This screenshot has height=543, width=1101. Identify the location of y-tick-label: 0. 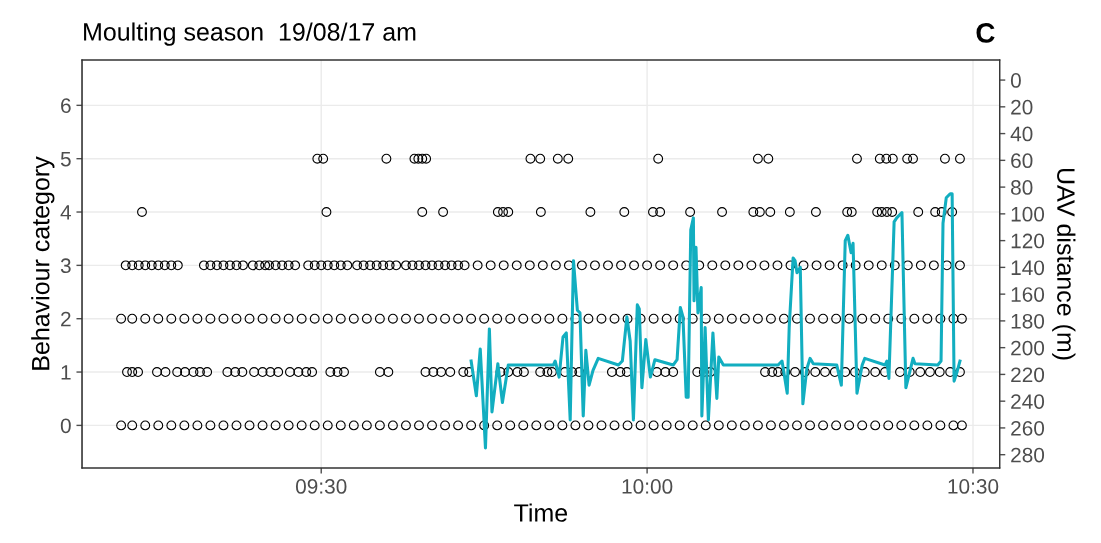
(65, 426).